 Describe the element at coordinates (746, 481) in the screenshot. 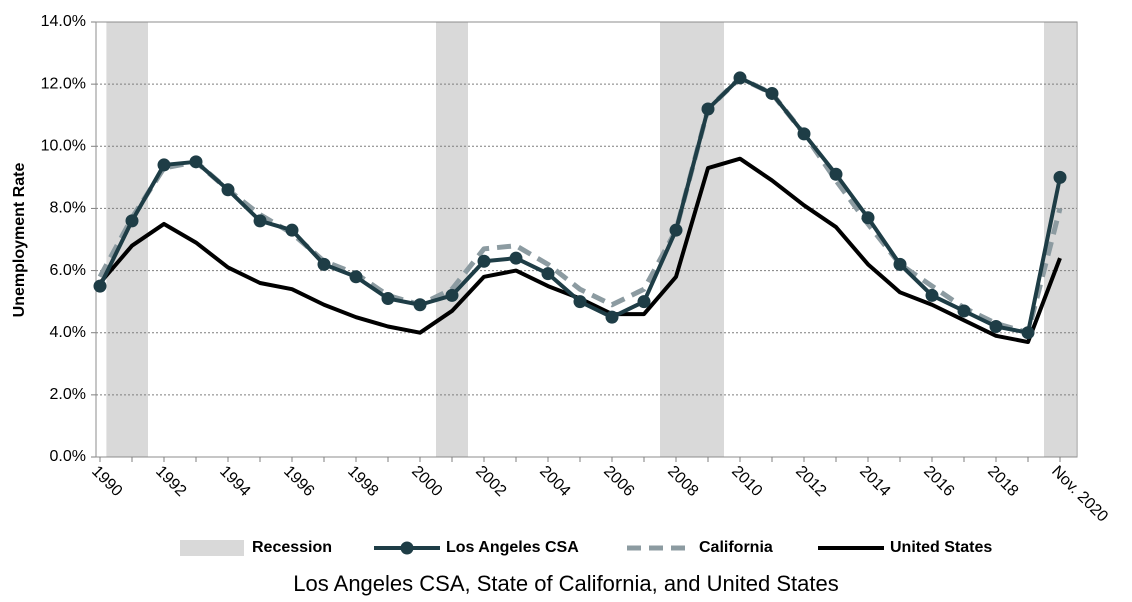

I see `x-tick-label: 2010` at that location.